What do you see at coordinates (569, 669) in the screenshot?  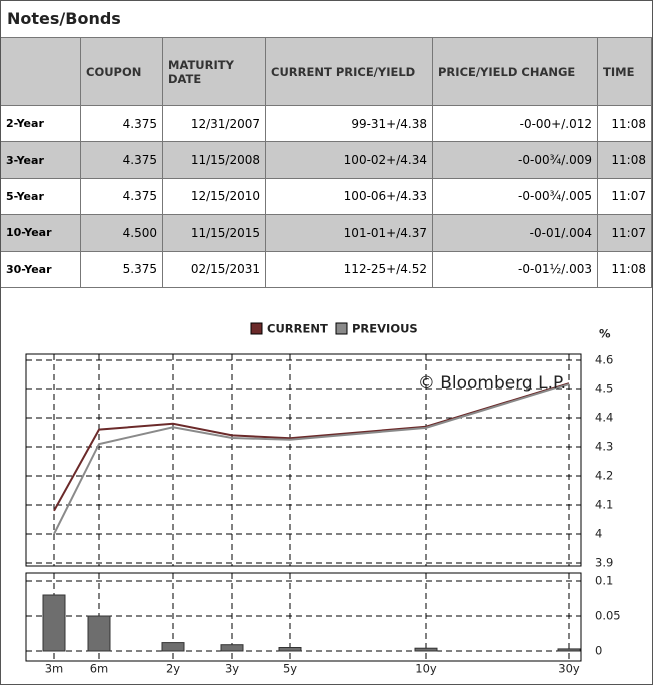 I see `x-tick-label: 30y` at bounding box center [569, 669].